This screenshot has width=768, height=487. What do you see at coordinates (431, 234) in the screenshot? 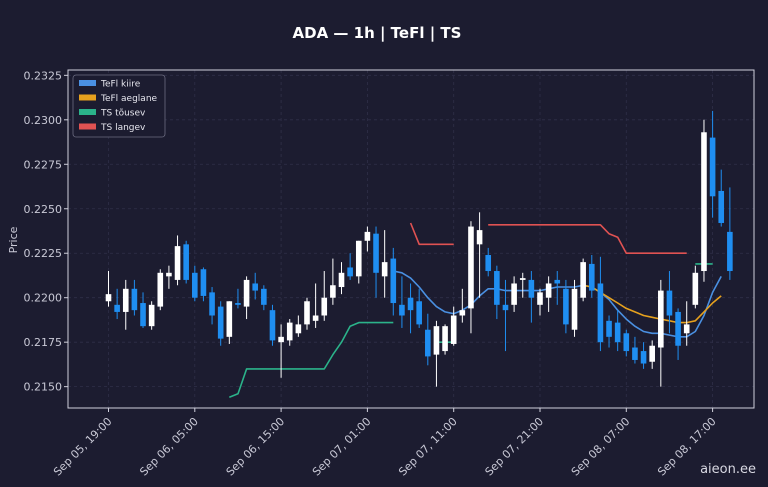
I see `ts-langev-line` at bounding box center [431, 234].